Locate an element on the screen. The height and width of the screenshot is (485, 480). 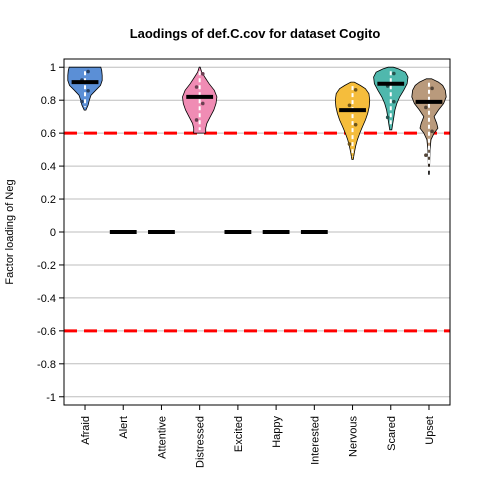
y-tick-label: -0.4 is located at coordinates (46, 299).